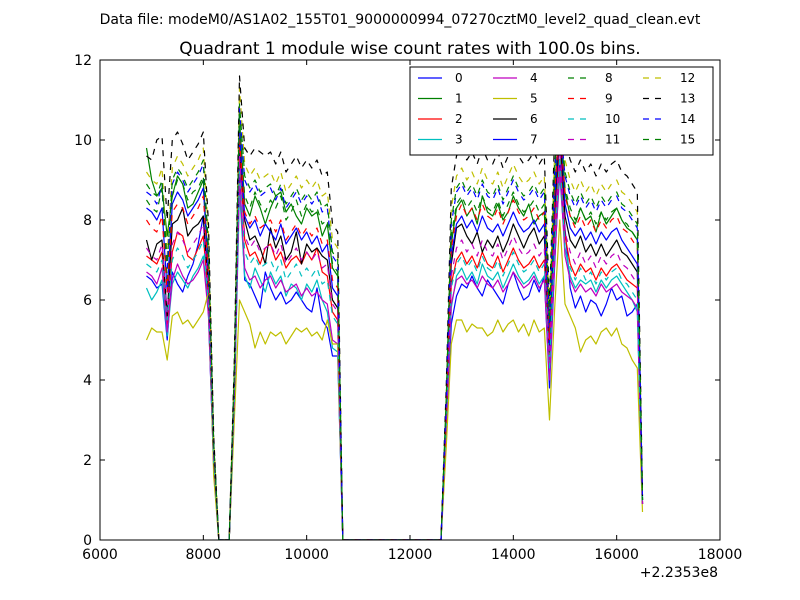 The height and width of the screenshot is (600, 800). I want to click on legend-item-14: 14, so click(669, 119).